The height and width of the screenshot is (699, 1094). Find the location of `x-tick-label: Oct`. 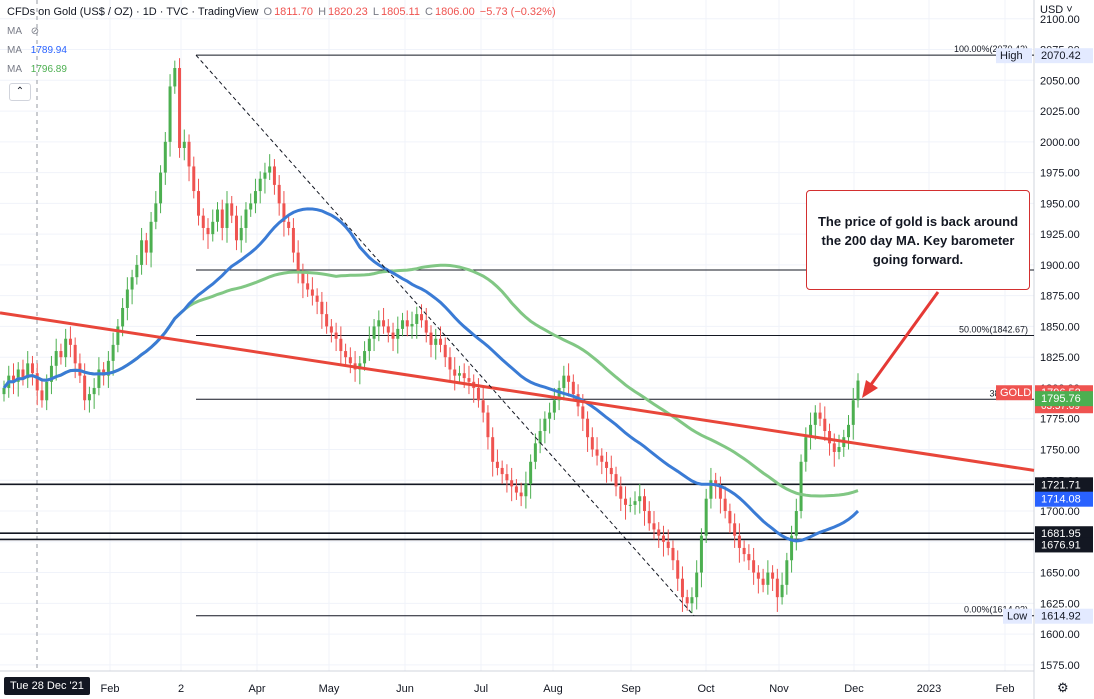

x-tick-label: Oct is located at coordinates (705, 689).